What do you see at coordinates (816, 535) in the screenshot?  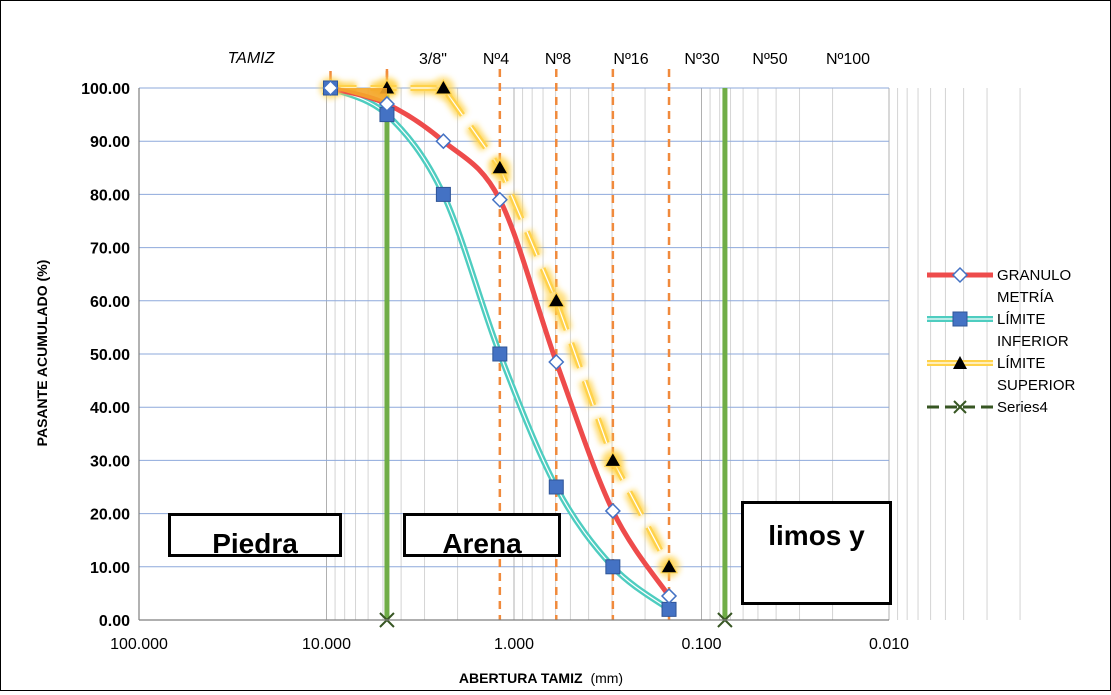 I see `region-limos-label: limos y` at bounding box center [816, 535].